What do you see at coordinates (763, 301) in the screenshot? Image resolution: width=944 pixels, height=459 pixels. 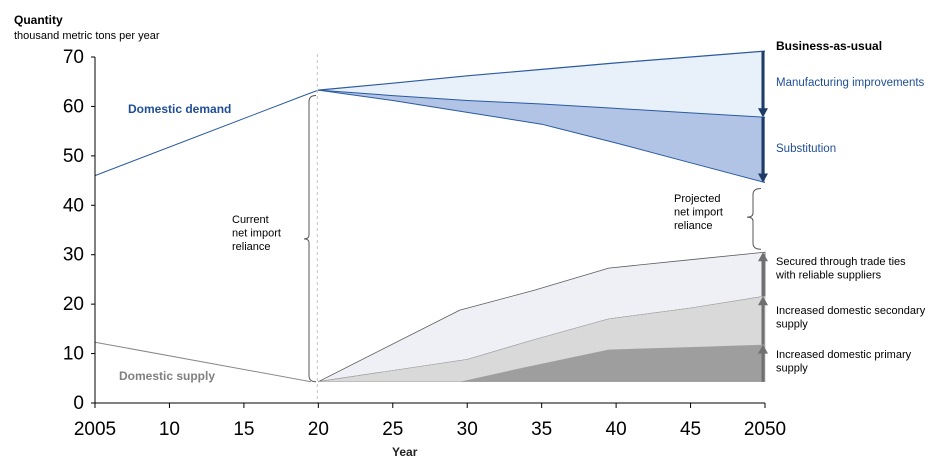 I see `secondary-arrow-head` at bounding box center [763, 301].